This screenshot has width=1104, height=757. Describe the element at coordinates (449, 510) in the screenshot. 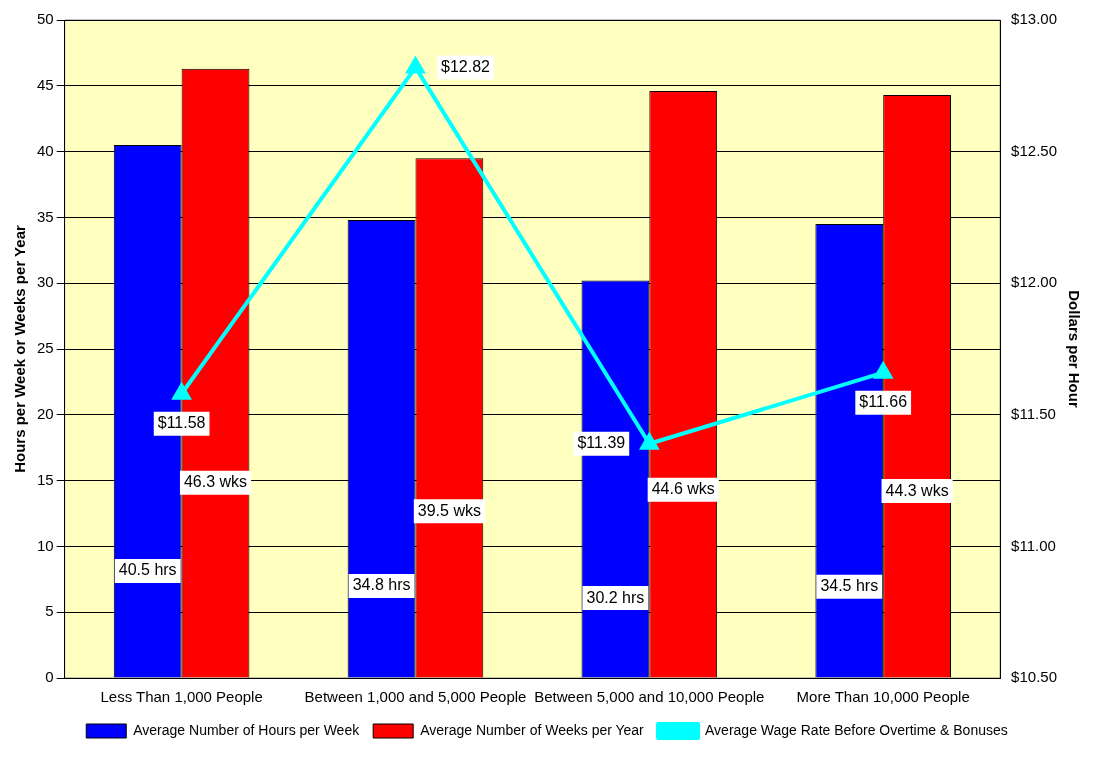

I see `data-label: 39.5 wks` at that location.